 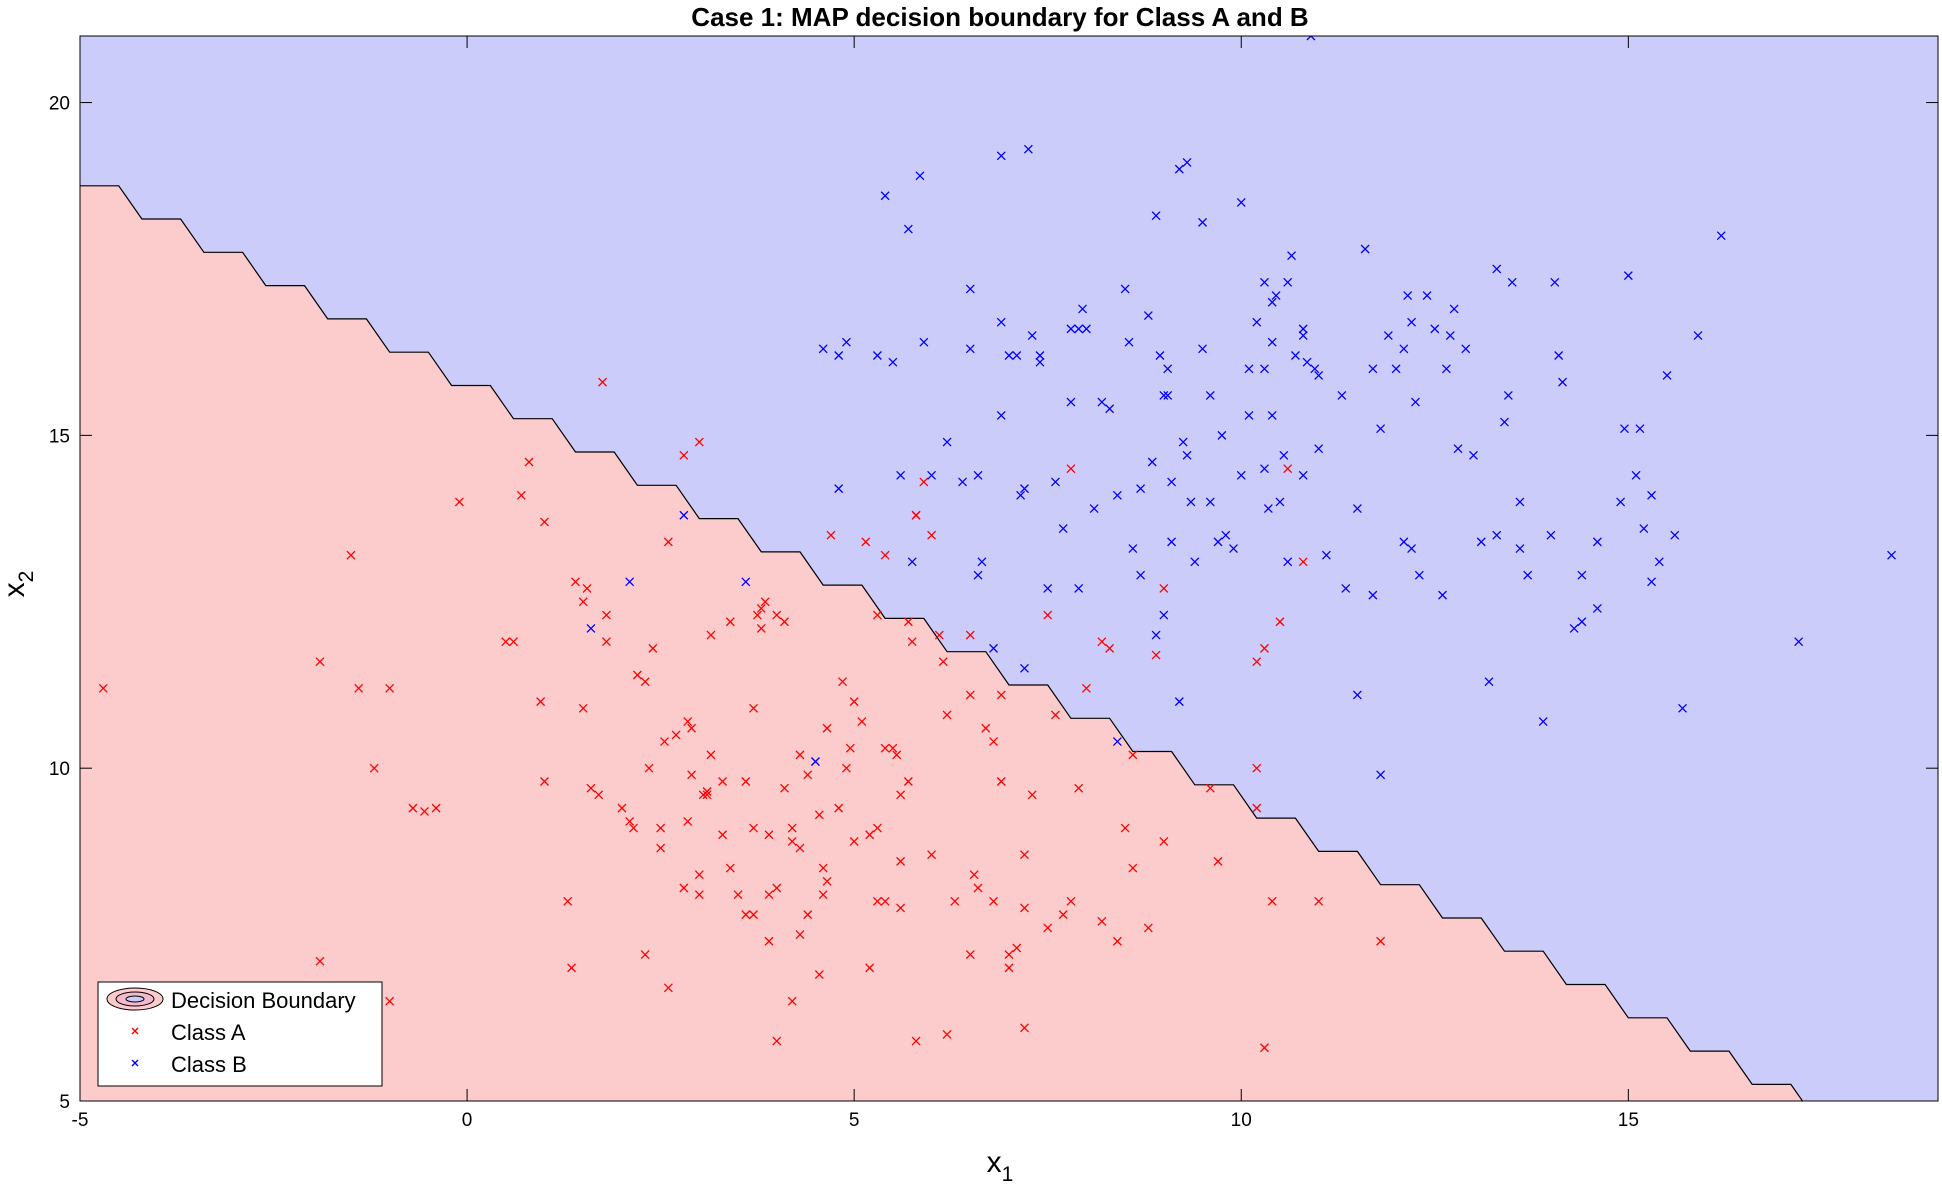 What do you see at coordinates (59, 769) in the screenshot?
I see `y-tick-label: 10` at bounding box center [59, 769].